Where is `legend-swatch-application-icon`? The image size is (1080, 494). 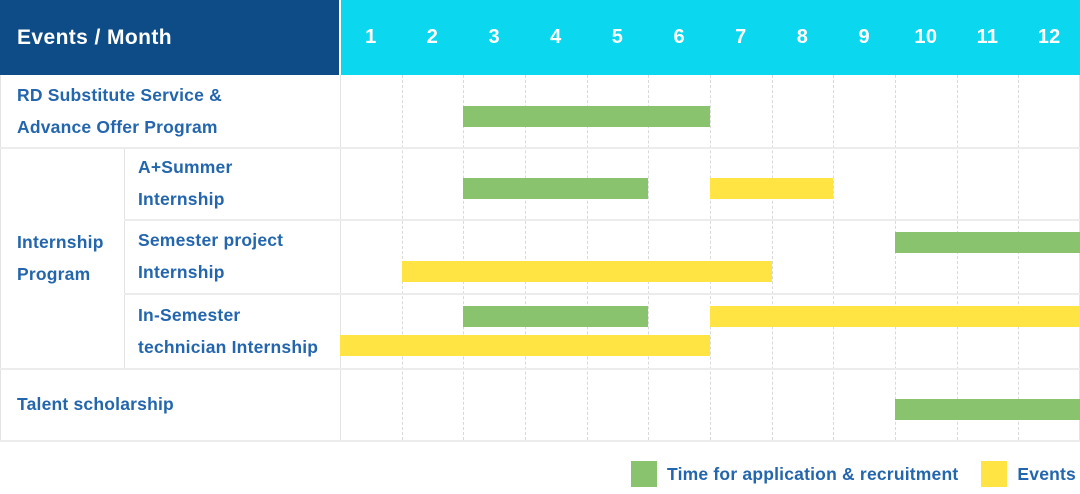
legend-swatch-application-icon is located at coordinates (644, 474).